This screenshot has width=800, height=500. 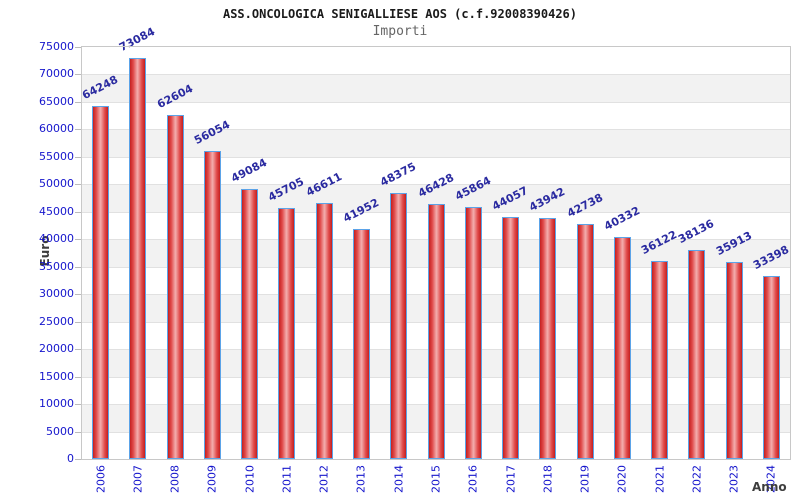 What do you see at coordinates (56, 101) in the screenshot?
I see `y-tick-label: 65000` at bounding box center [56, 101].